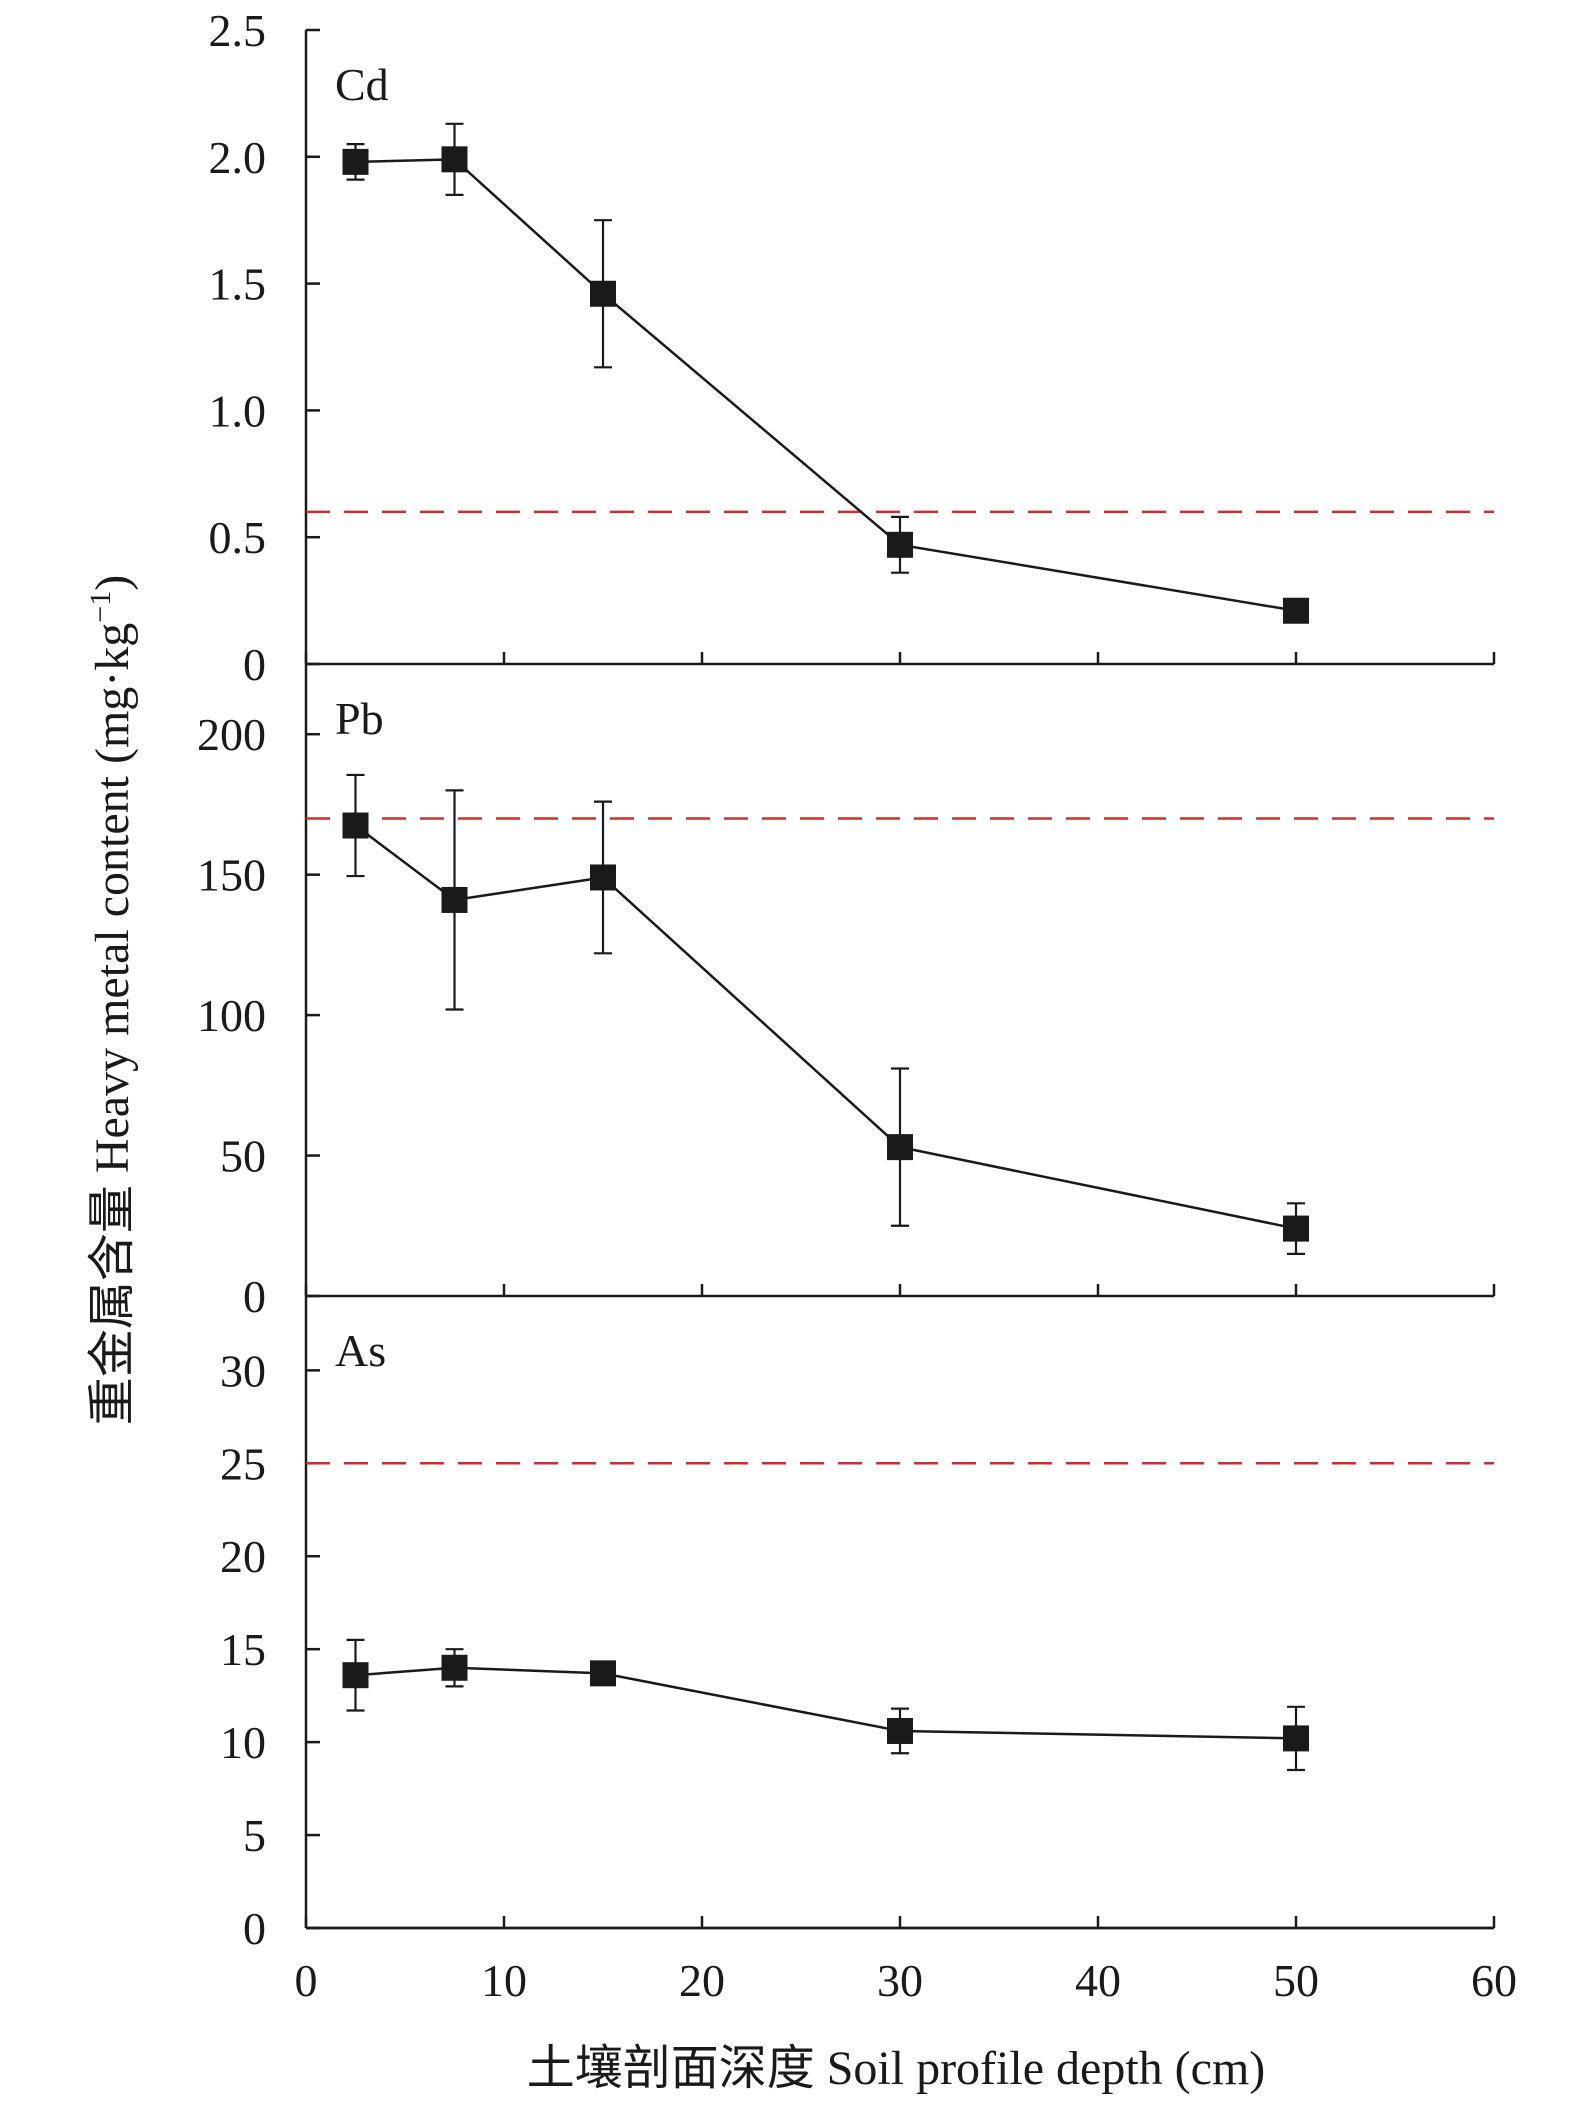 The image size is (1575, 2102). I want to click on y-tick-label: 2.0, so click(238, 157).